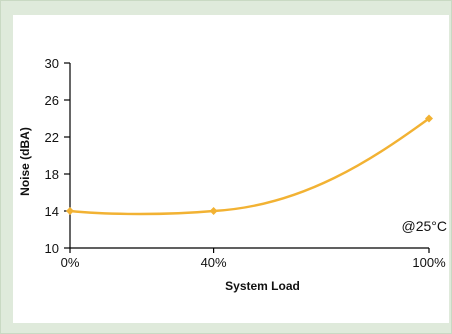  Describe the element at coordinates (214, 262) in the screenshot. I see `x-tick-label: 40%` at that location.